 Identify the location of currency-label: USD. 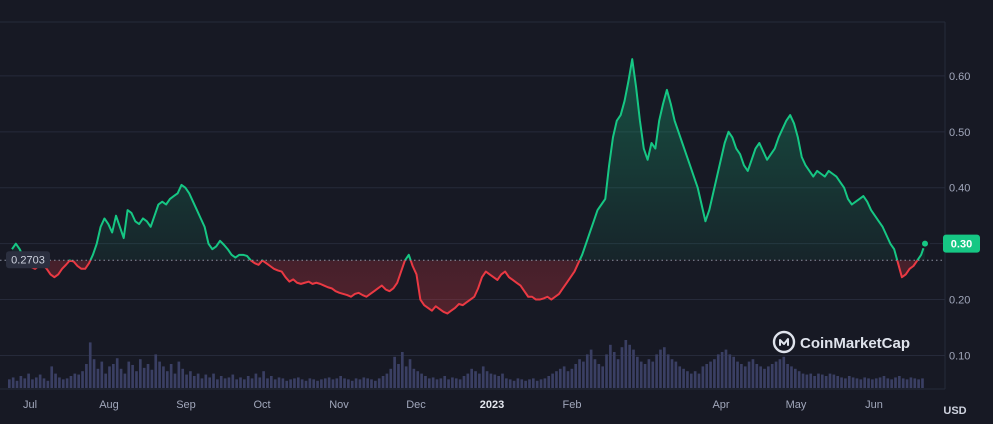
(954, 411).